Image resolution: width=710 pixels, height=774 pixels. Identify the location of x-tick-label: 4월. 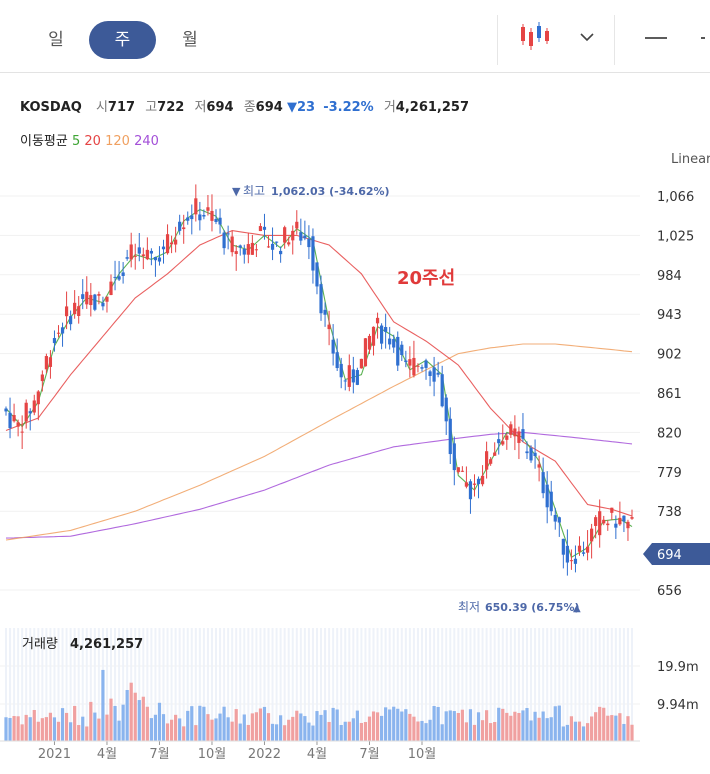
(317, 754).